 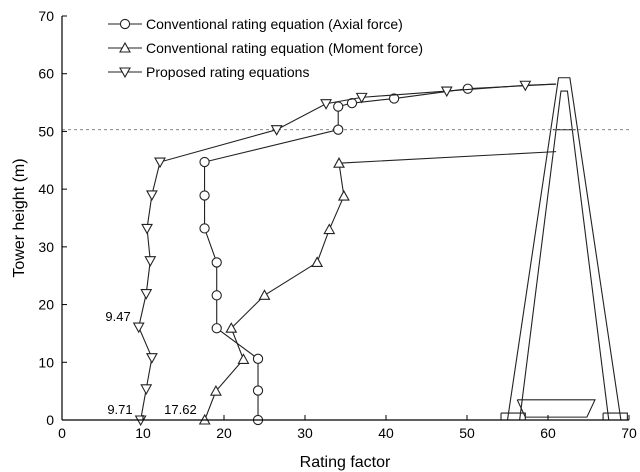 I want to click on annotations: 9.71 17.62 9.47, so click(x=150, y=363).